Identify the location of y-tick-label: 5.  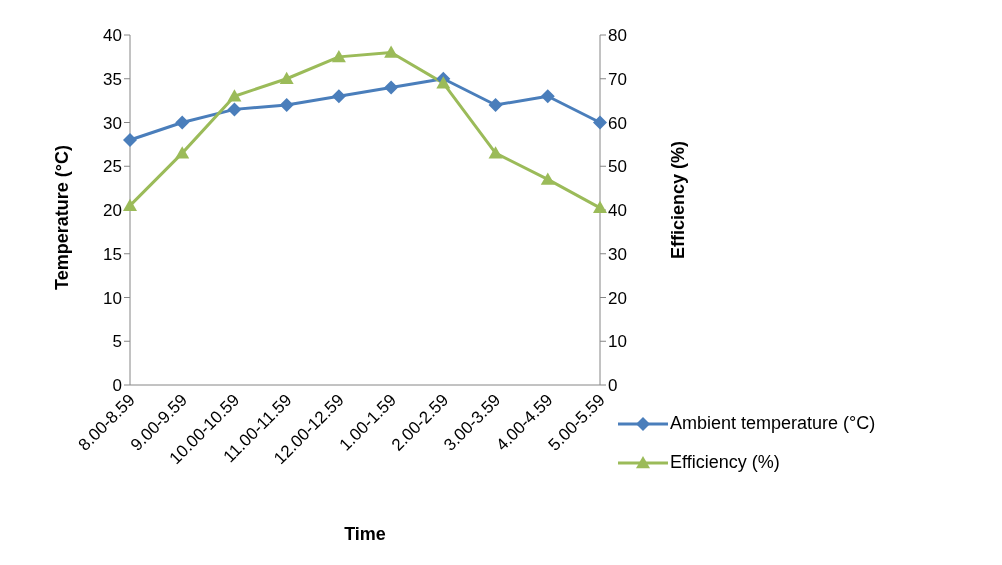
(117, 342).